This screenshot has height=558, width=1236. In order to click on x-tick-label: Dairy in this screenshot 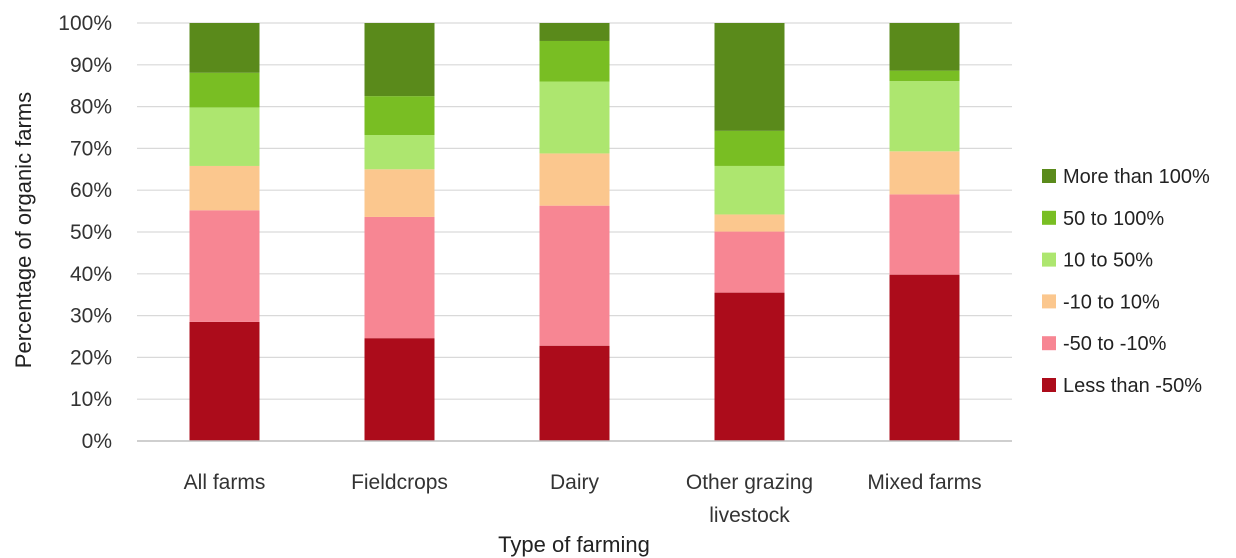, I will do `click(575, 482)`.